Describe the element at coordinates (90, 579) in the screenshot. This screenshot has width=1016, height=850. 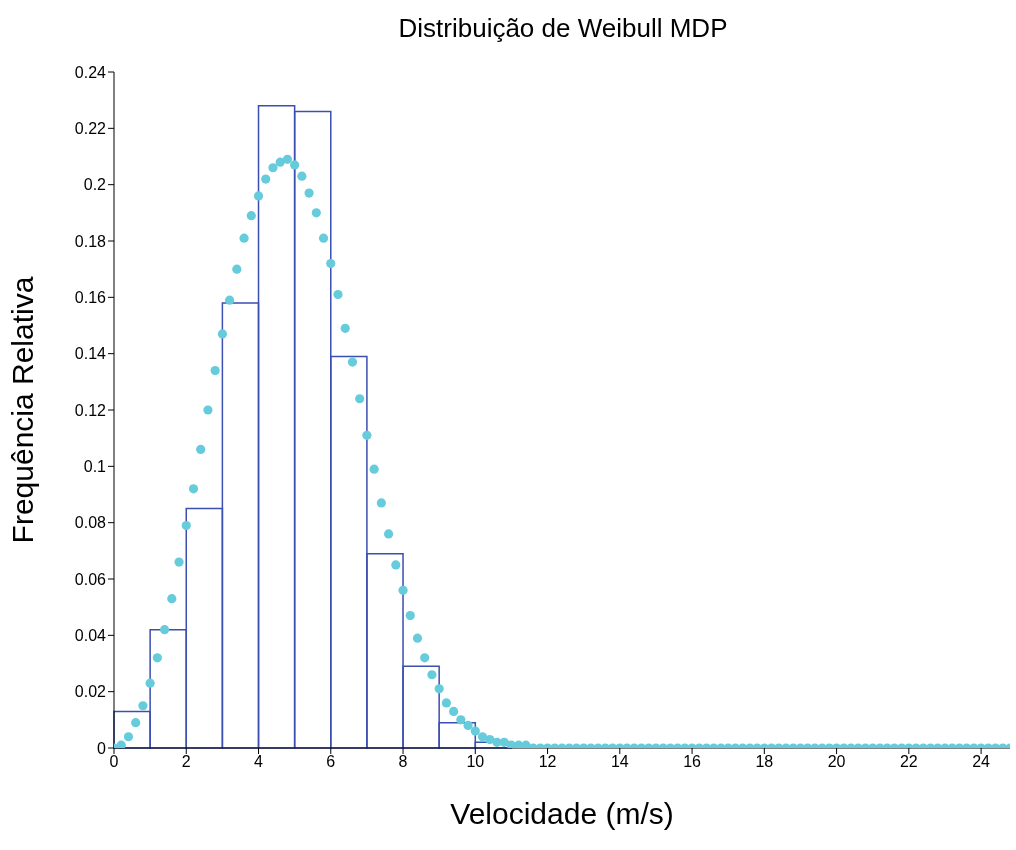
I see `y-tick-label: 0.06` at that location.